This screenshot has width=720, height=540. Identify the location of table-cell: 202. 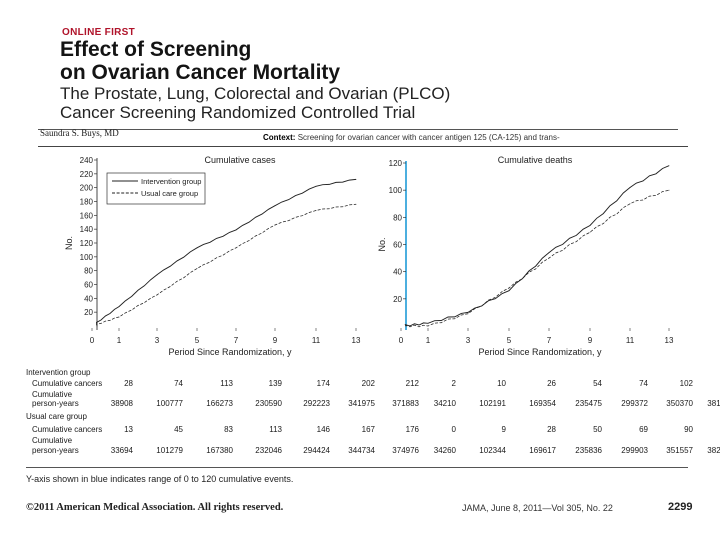
(368, 383).